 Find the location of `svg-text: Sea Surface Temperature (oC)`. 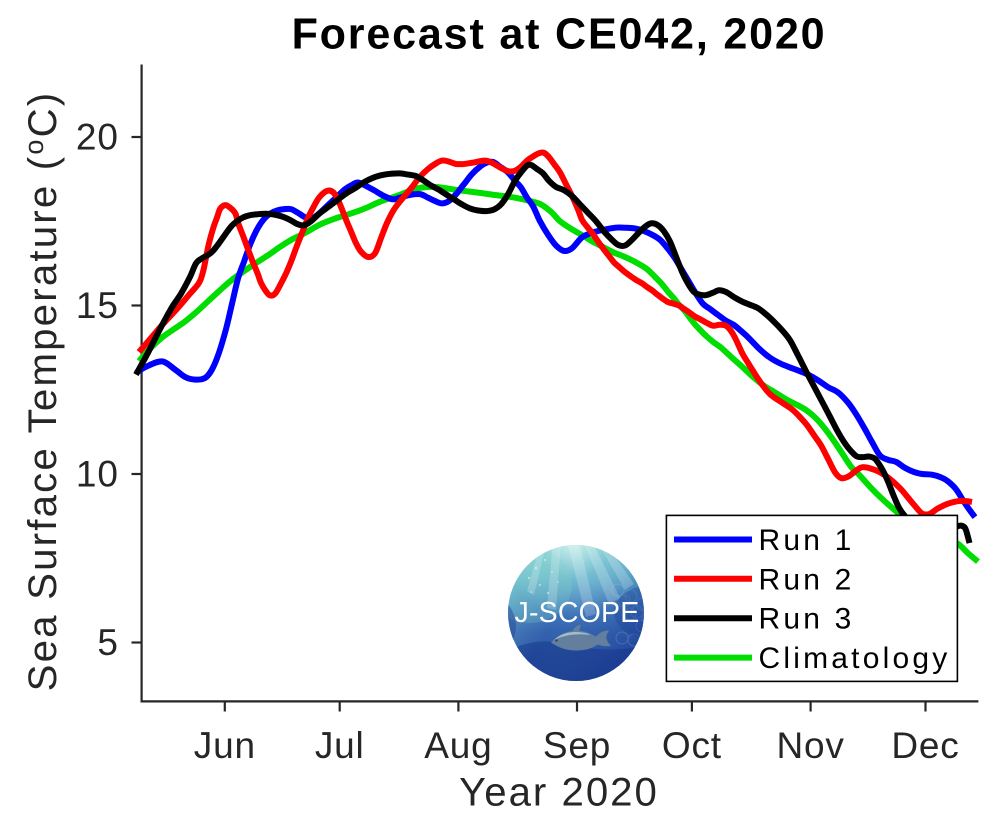

svg-text: Sea Surface Temperature (oC) is located at coordinates (42, 391).